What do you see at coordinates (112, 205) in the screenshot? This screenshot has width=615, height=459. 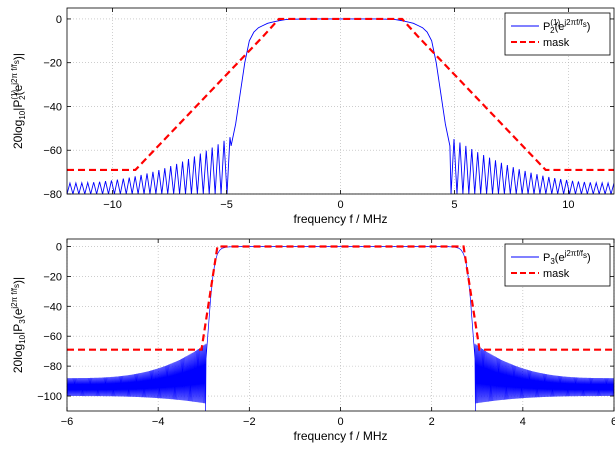 I see `x-tick-label: −10` at bounding box center [112, 205].